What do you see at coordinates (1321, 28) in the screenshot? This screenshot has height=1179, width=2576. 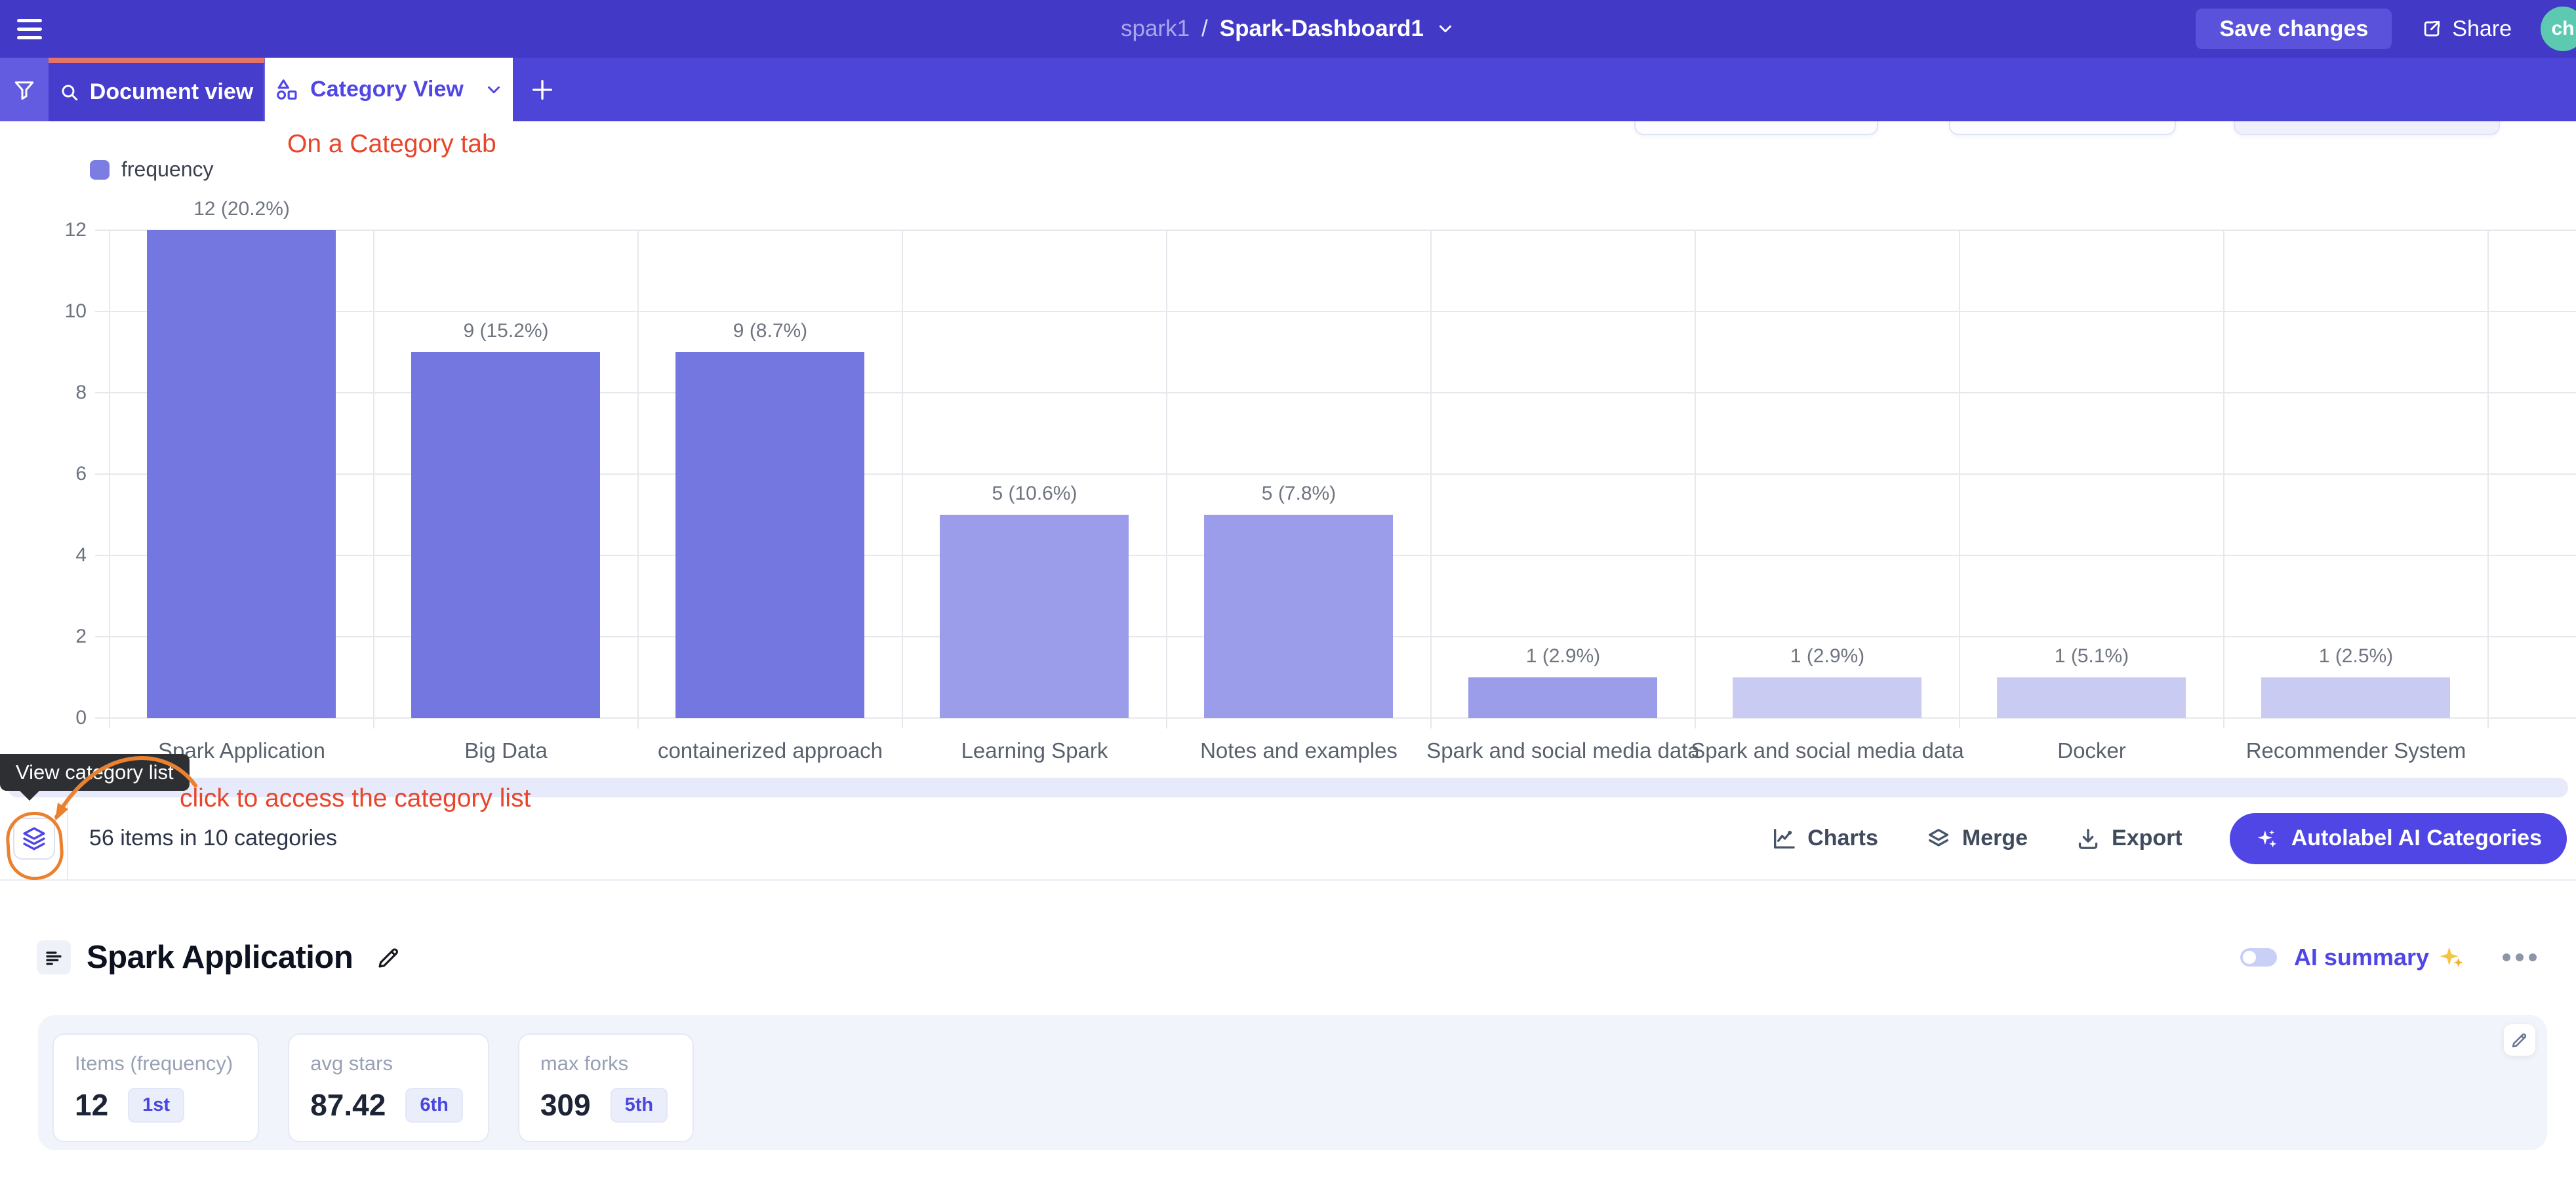 I see `breadcrumb-document: Spark-Dashboard1` at bounding box center [1321, 28].